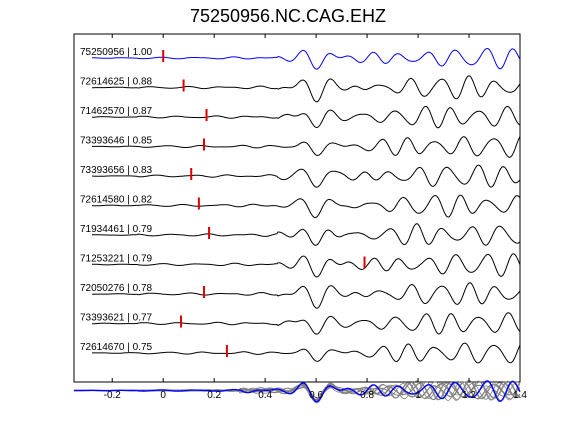 Image resolution: width=576 pixels, height=432 pixels. What do you see at coordinates (116, 288) in the screenshot?
I see `trace-label-8: 72050276 | 0.78` at bounding box center [116, 288].